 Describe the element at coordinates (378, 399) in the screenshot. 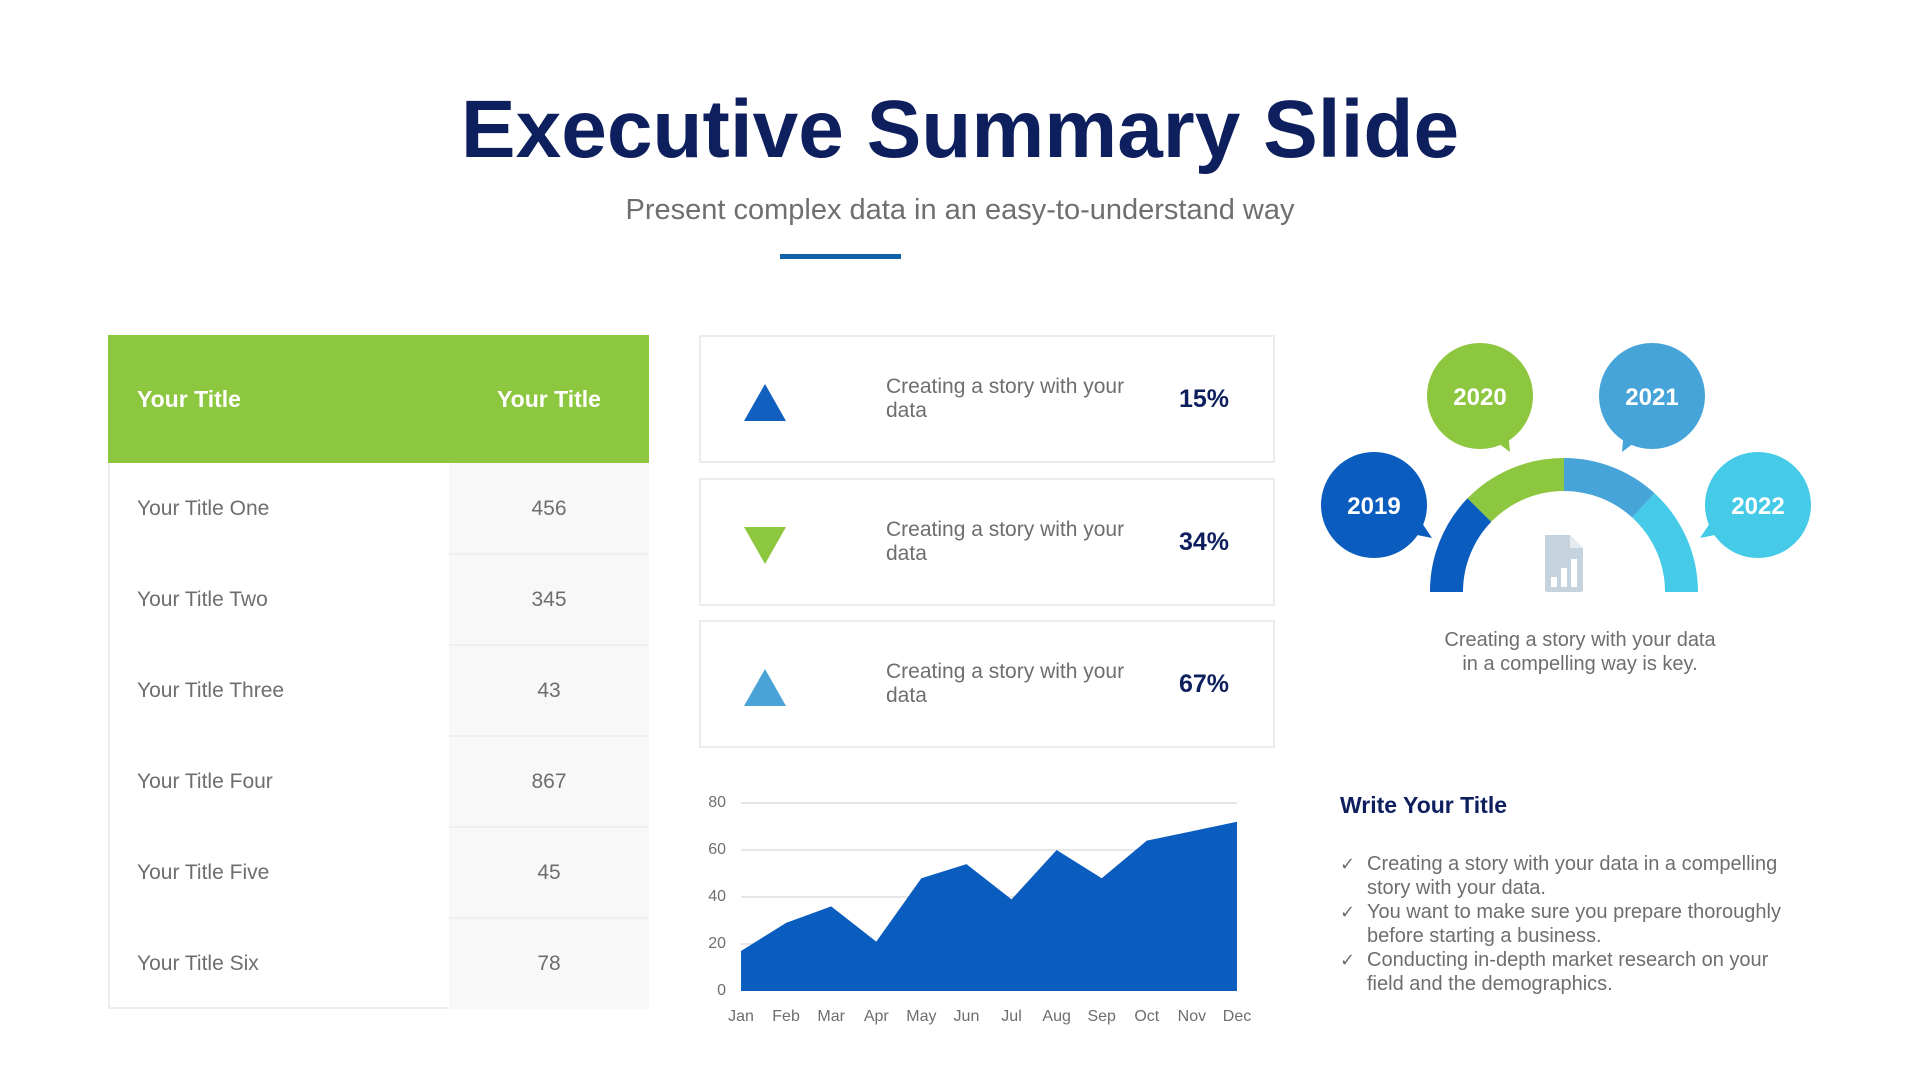

I see `table-header: Your Title Your Title` at that location.